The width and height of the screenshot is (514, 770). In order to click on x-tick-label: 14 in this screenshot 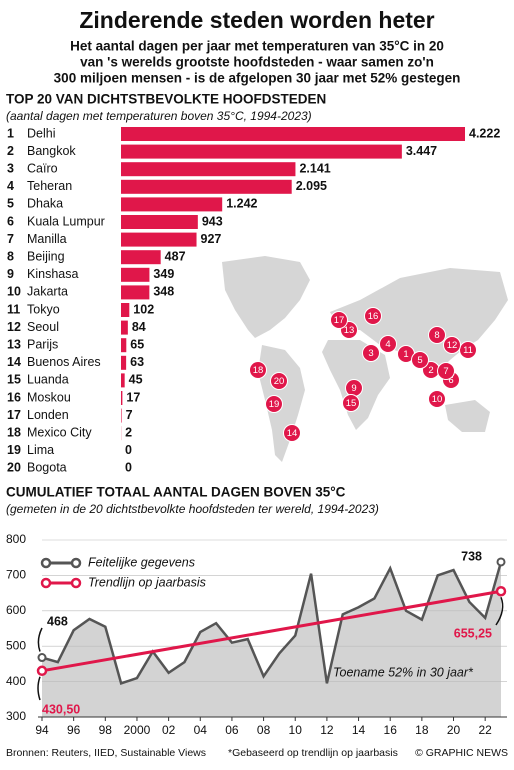, I will do `click(359, 730)`.